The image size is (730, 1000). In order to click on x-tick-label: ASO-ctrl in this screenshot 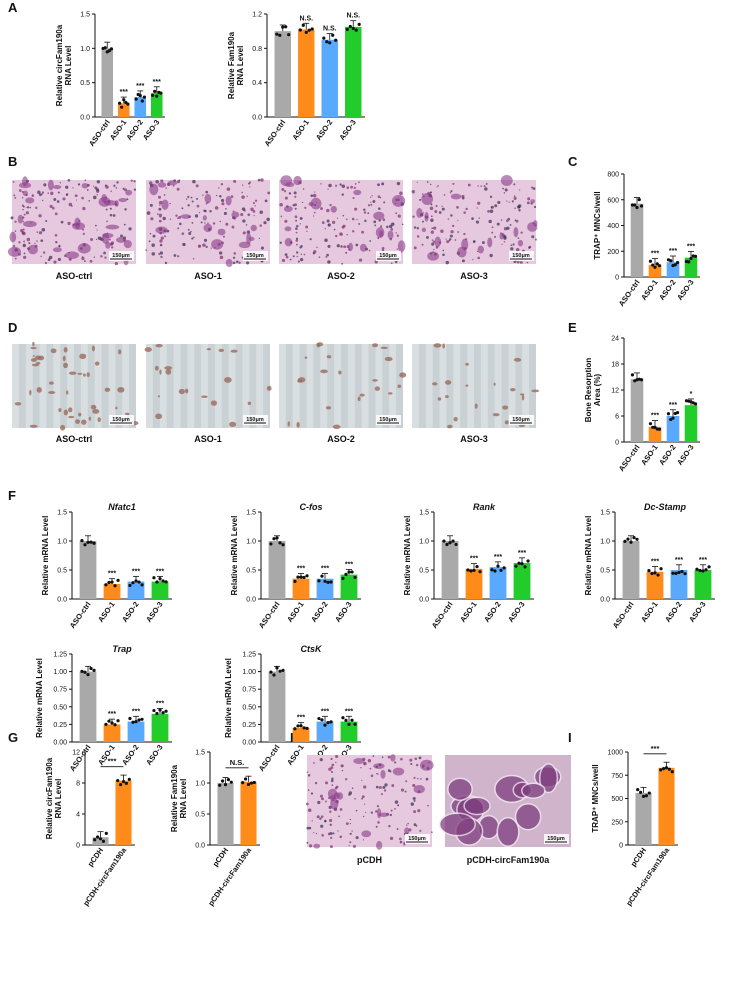, I will do `click(80, 615)`.